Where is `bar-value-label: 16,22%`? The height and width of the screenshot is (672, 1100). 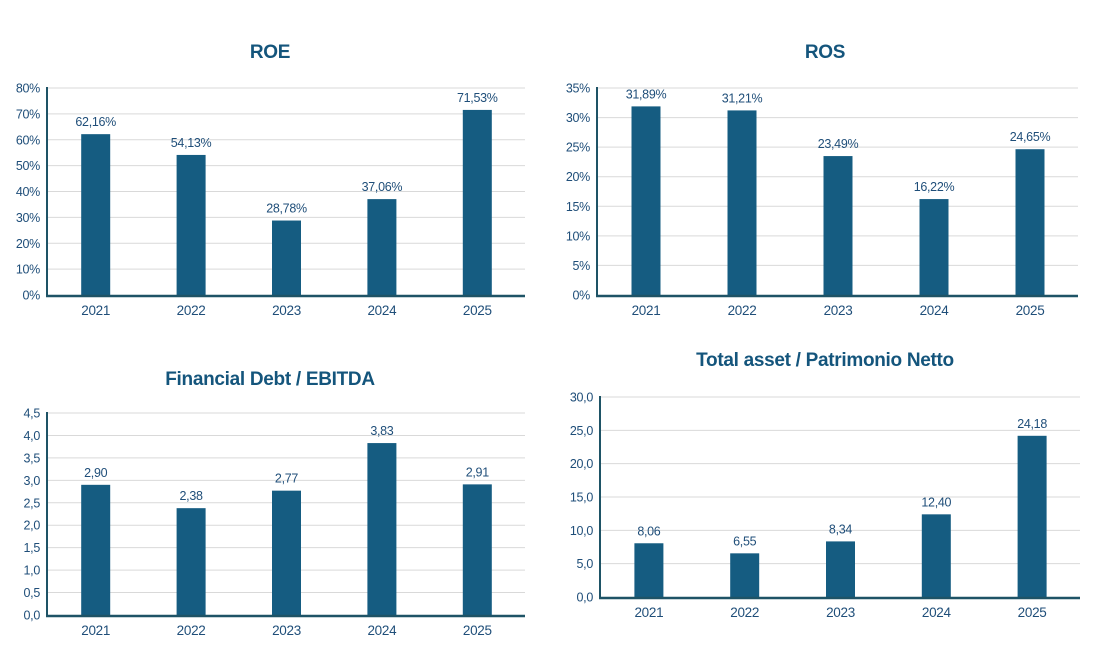
bar-value-label: 16,22% is located at coordinates (934, 187).